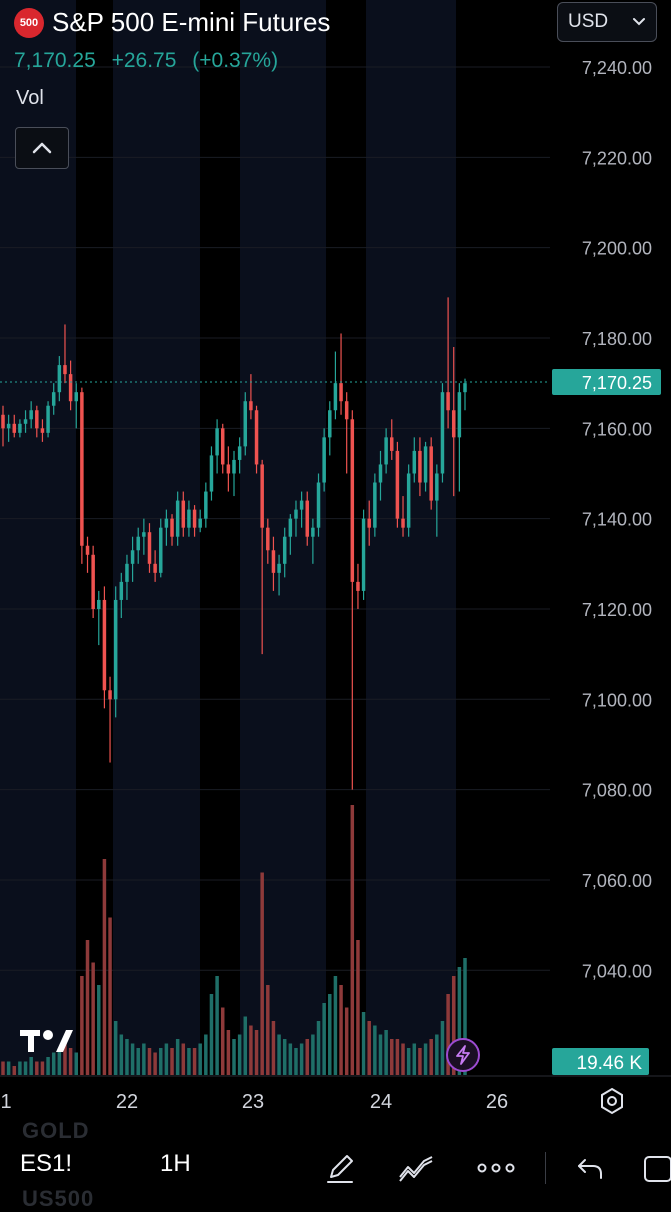 This screenshot has width=671, height=1212. I want to click on price-tick-label: 7,060.00, so click(617, 881).